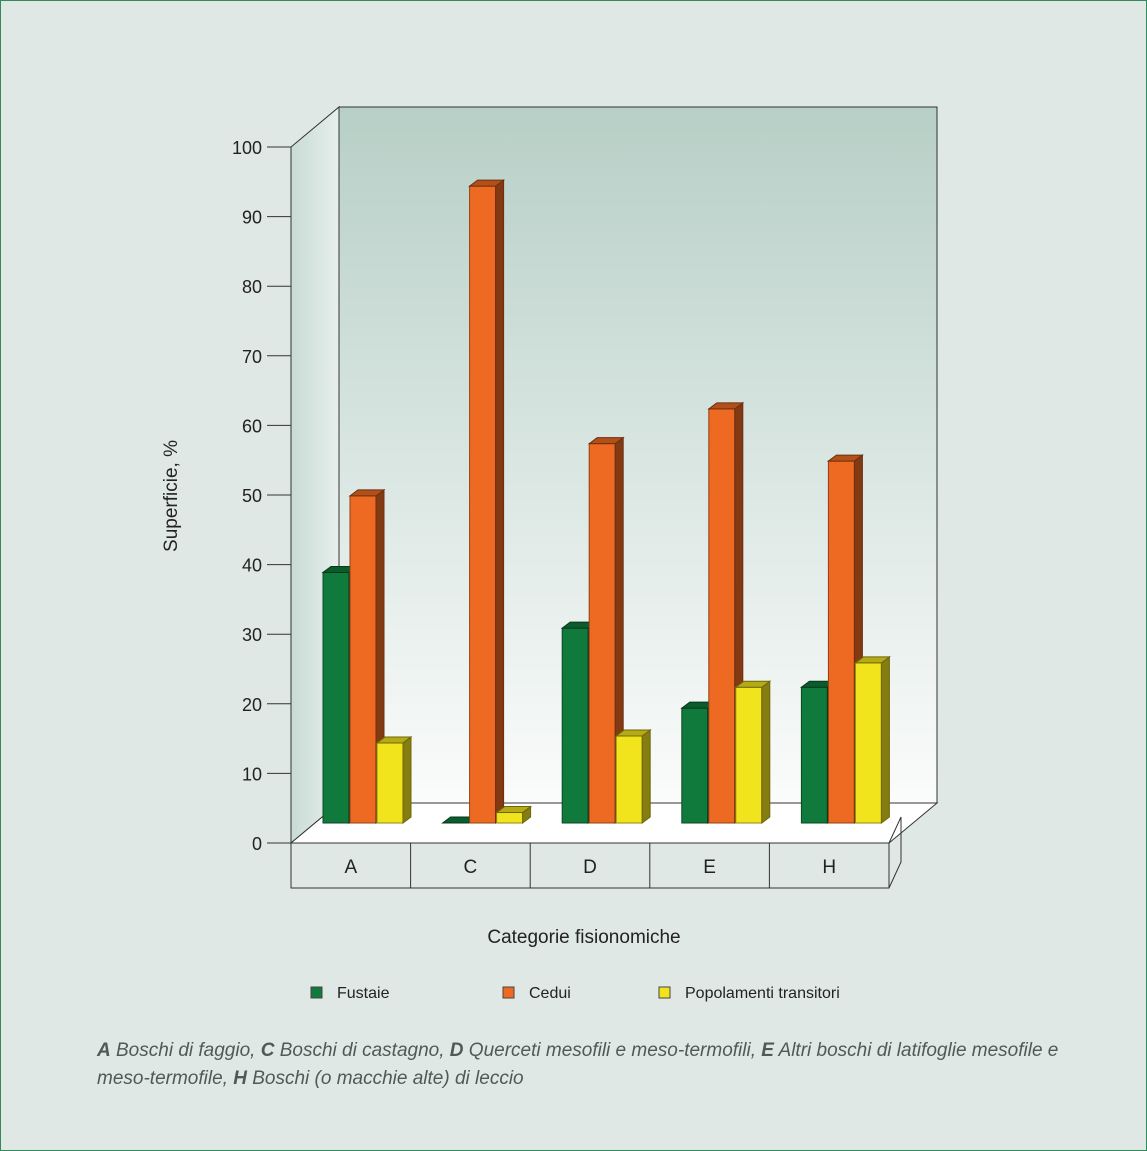  I want to click on y-tick-label: 60, so click(252, 426).